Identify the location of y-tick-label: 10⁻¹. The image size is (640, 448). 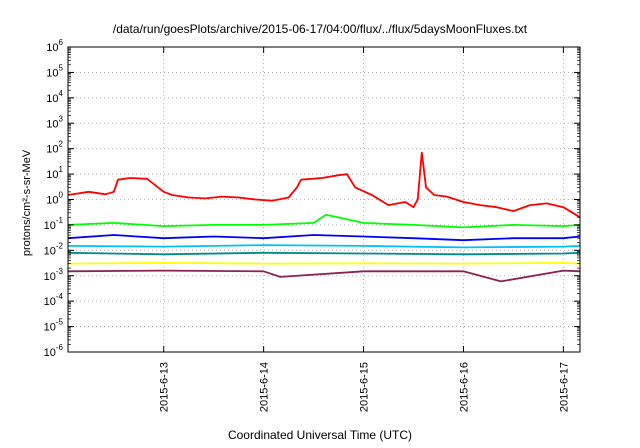
(54, 224).